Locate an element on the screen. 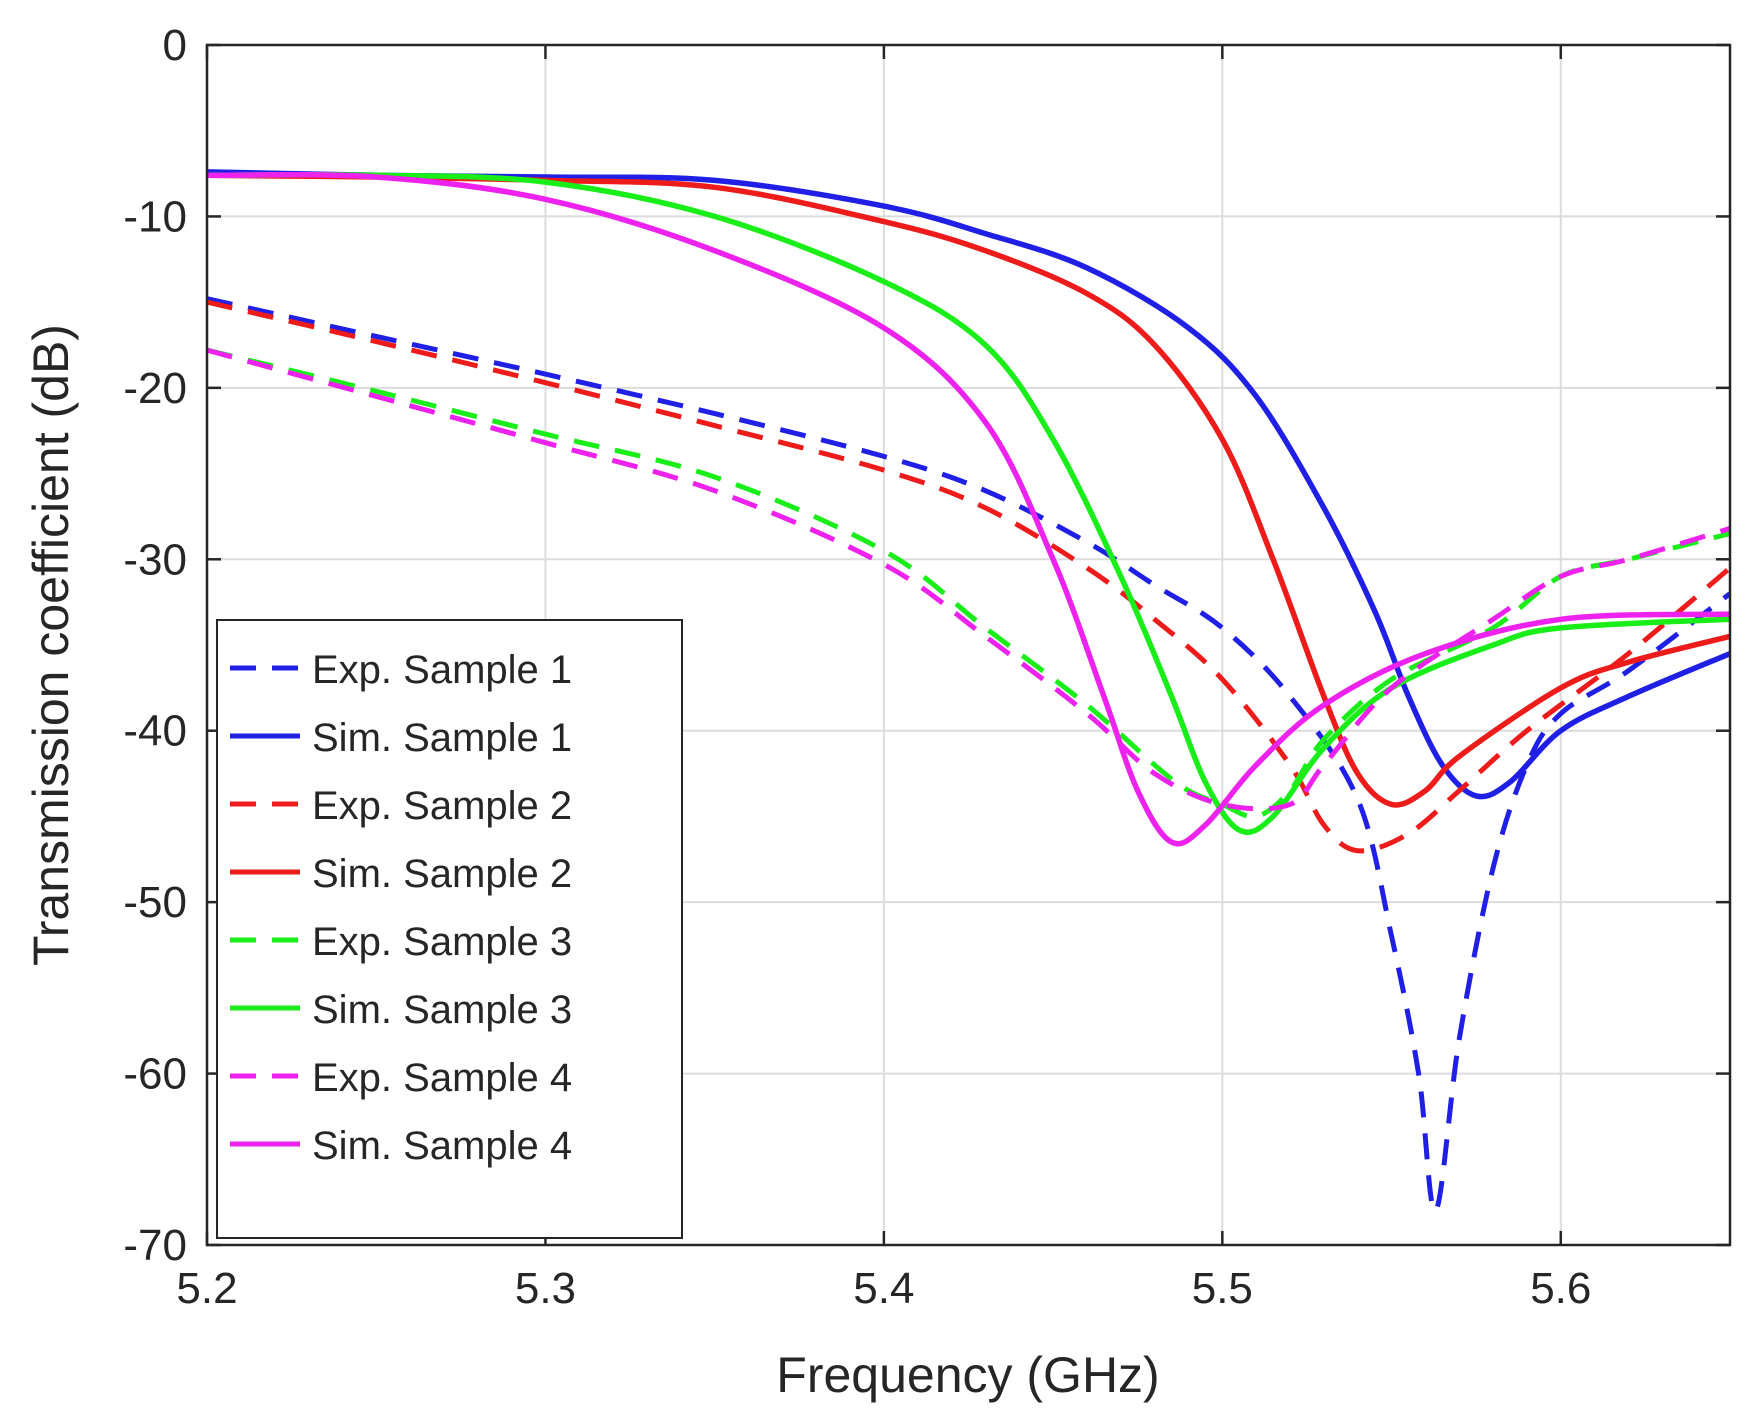 The width and height of the screenshot is (1755, 1425). y-tick-label: -30 is located at coordinates (155, 559).